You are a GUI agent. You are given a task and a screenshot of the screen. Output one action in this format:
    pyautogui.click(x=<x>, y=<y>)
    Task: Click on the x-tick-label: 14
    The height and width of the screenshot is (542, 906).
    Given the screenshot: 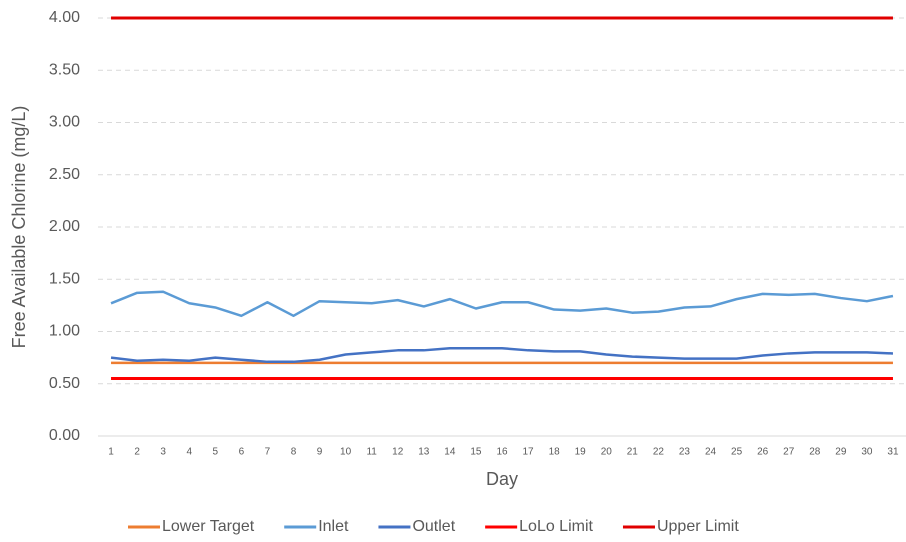 What is the action you would take?
    pyautogui.click(x=450, y=452)
    